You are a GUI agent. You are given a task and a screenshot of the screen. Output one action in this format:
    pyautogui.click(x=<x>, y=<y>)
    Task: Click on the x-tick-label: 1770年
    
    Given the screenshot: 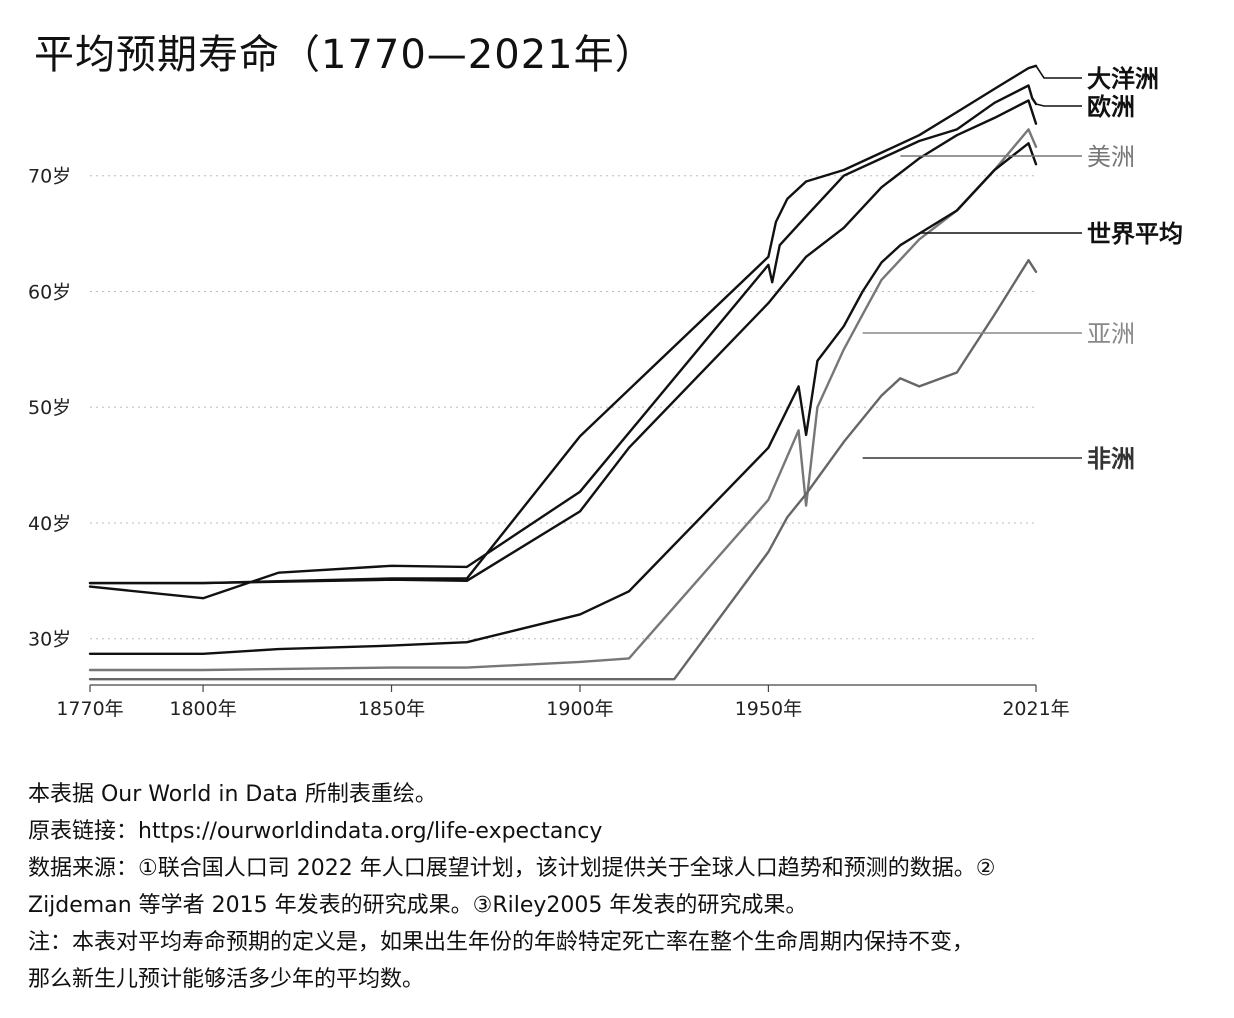 What is the action you would take?
    pyautogui.click(x=89, y=709)
    